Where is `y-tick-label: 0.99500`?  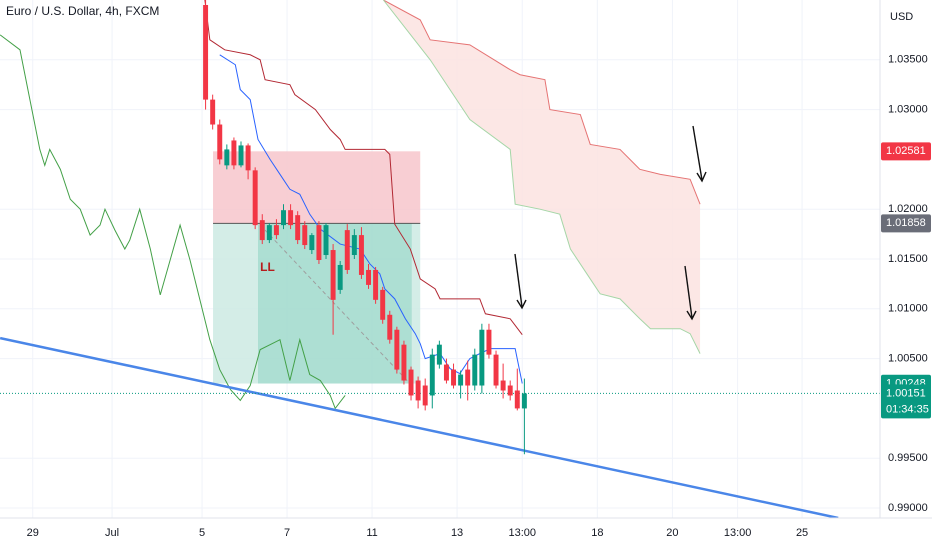
y-tick-label: 0.99500 is located at coordinates (908, 458).